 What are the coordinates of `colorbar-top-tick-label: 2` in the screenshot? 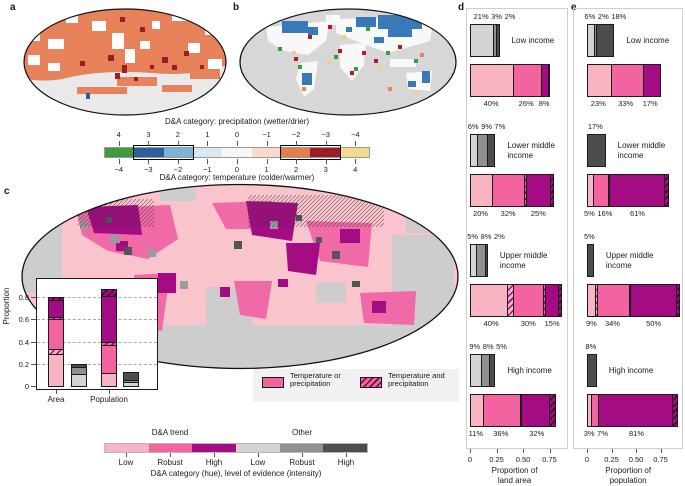 It's located at (177, 134).